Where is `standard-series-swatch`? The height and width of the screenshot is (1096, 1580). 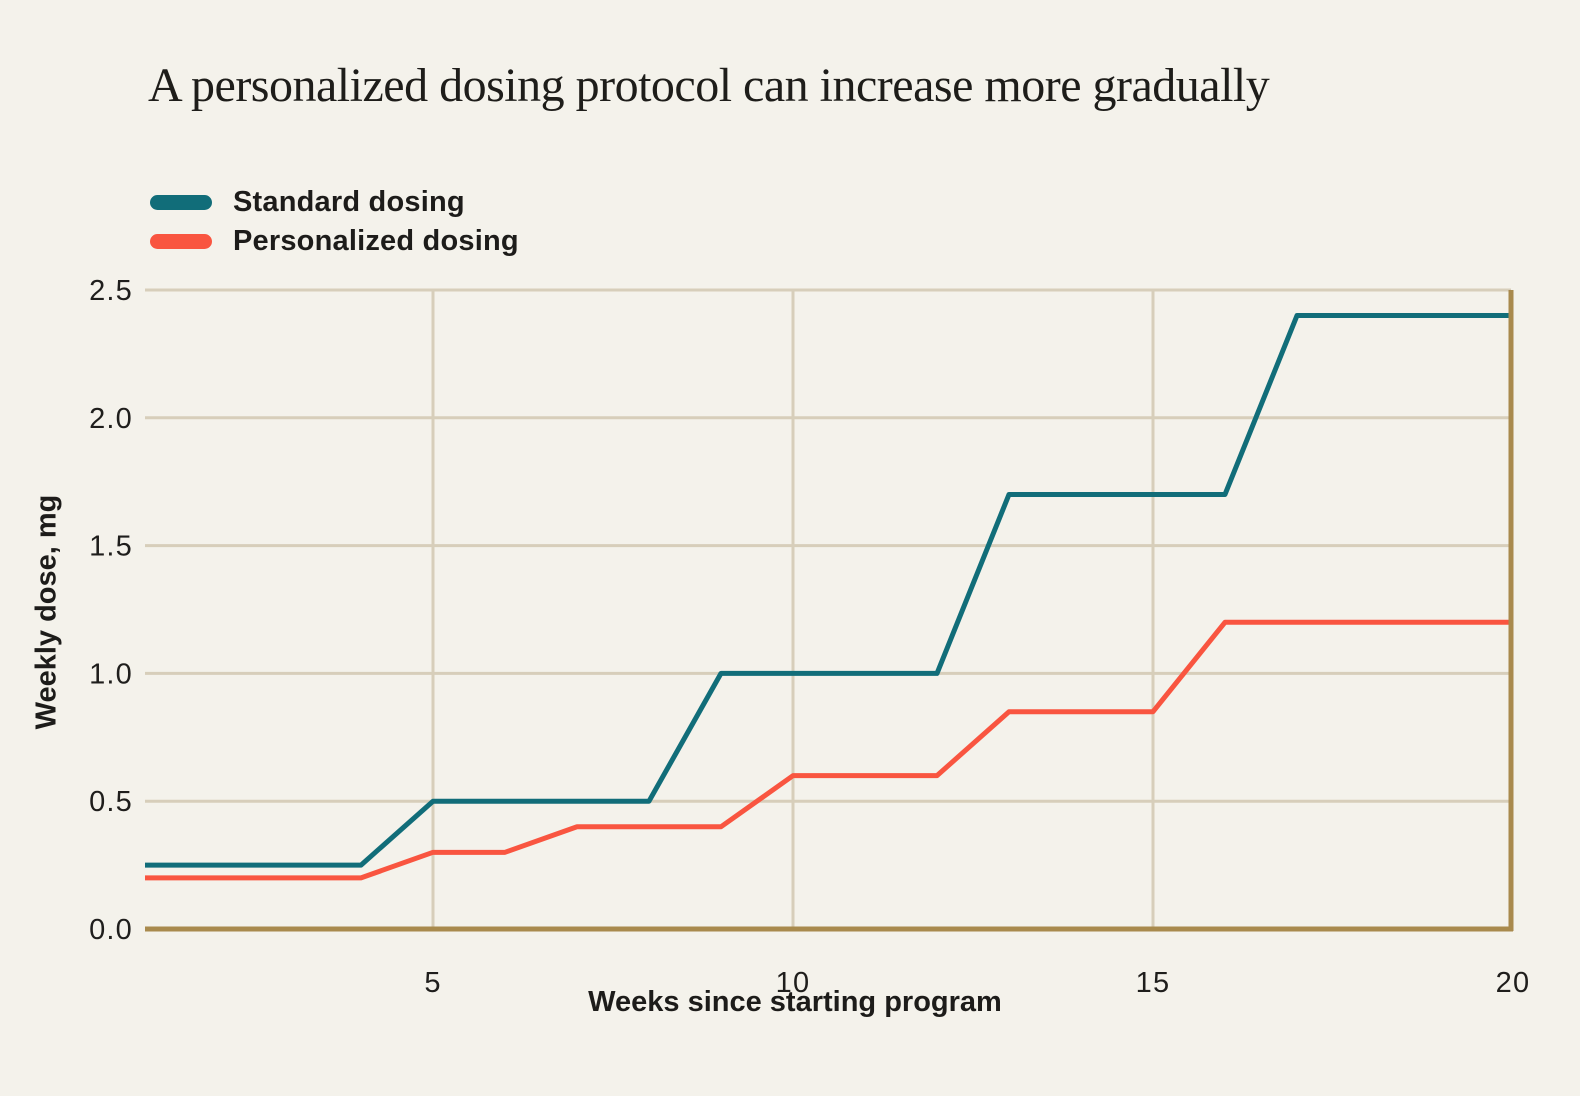
standard-series-swatch is located at coordinates (181, 202).